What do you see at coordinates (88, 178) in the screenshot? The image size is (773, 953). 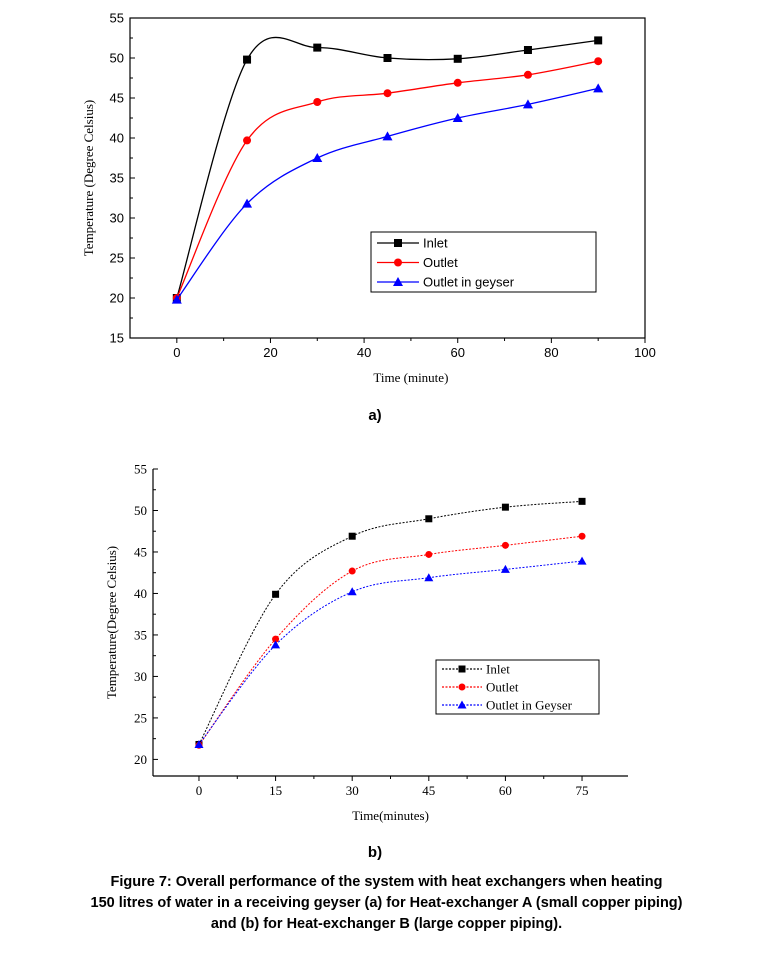 I see `y-axis-label: Temperature (Degree Celsius)` at bounding box center [88, 178].